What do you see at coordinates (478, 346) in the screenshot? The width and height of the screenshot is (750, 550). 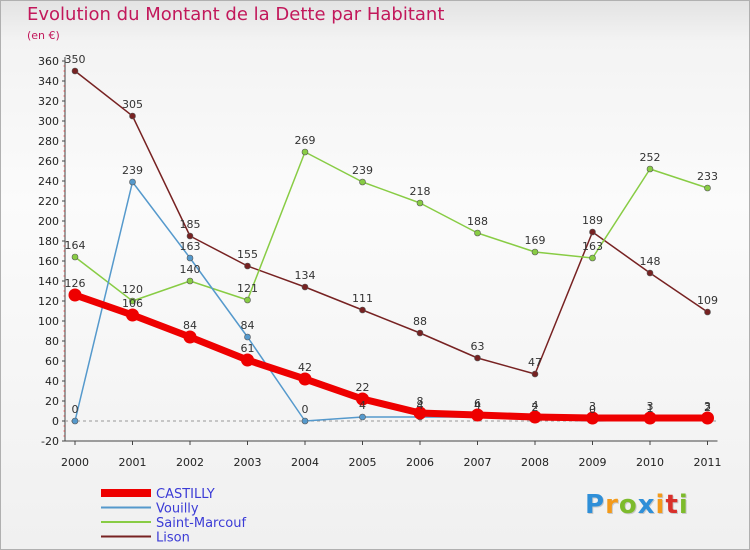 I see `data-label-lison: 63` at bounding box center [478, 346].